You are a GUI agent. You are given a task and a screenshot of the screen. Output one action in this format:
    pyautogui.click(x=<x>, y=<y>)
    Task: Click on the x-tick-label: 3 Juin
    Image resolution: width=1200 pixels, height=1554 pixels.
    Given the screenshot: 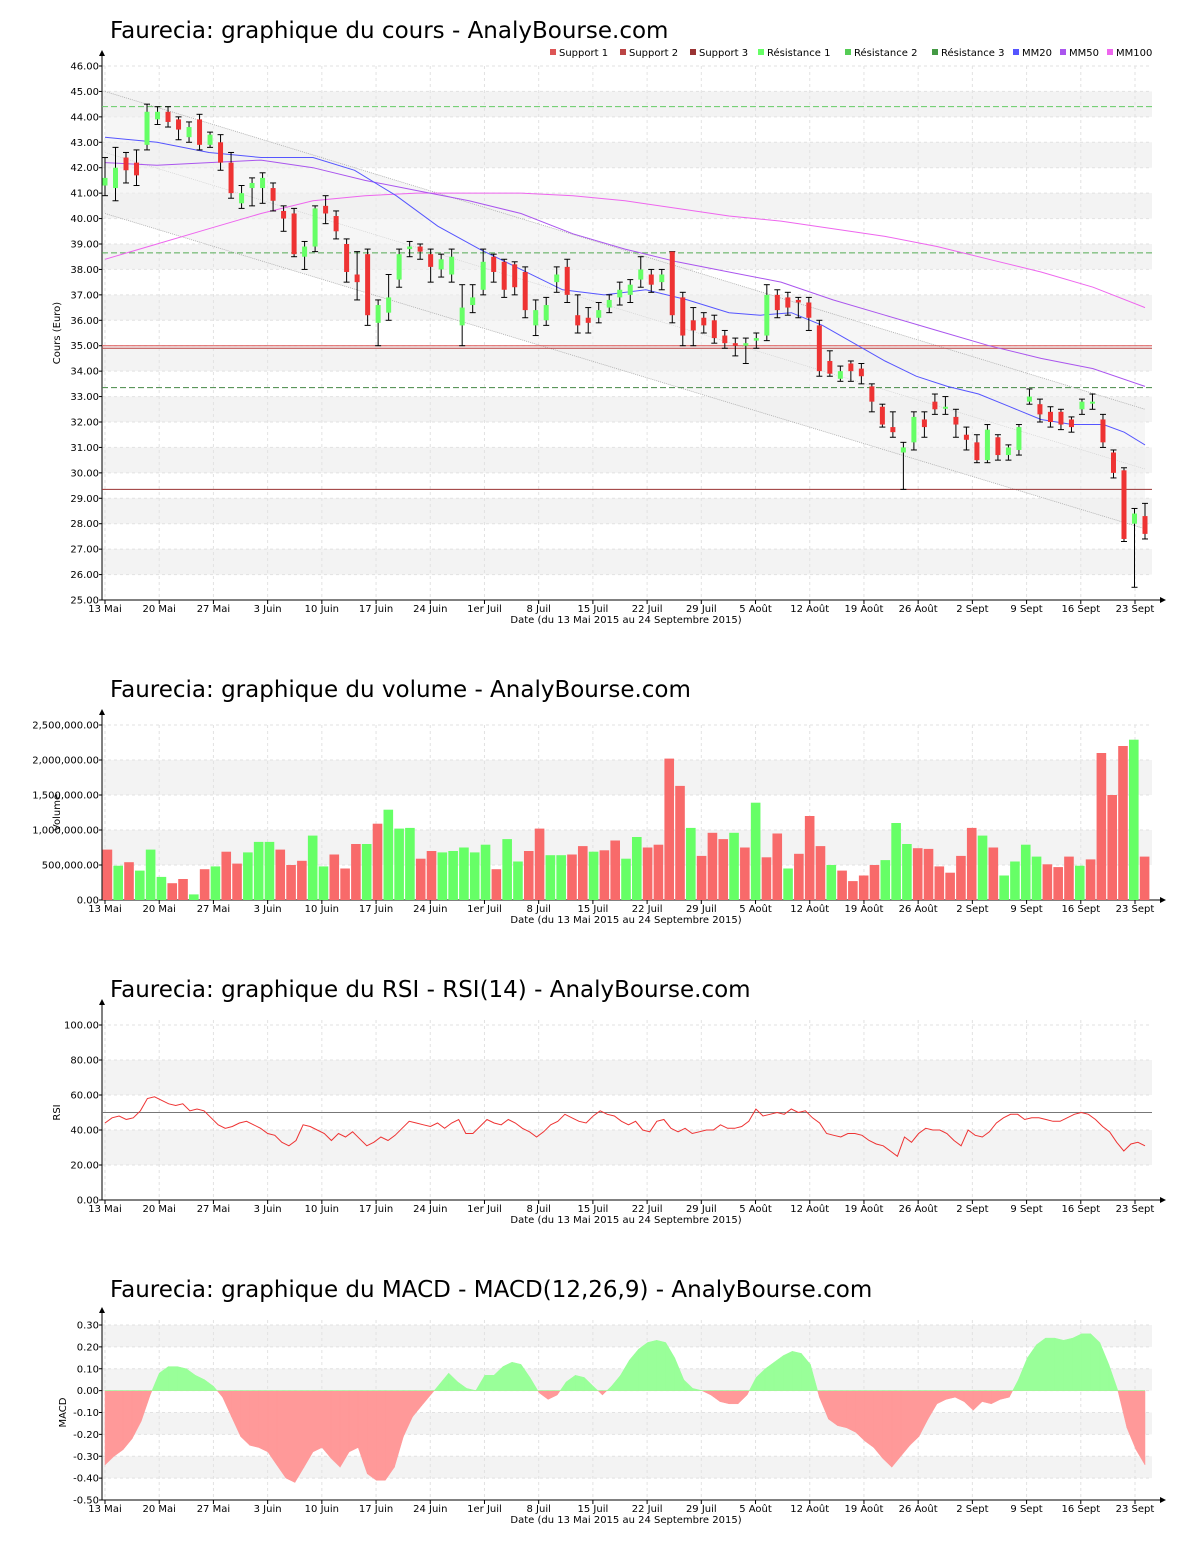 What is the action you would take?
    pyautogui.click(x=268, y=1509)
    